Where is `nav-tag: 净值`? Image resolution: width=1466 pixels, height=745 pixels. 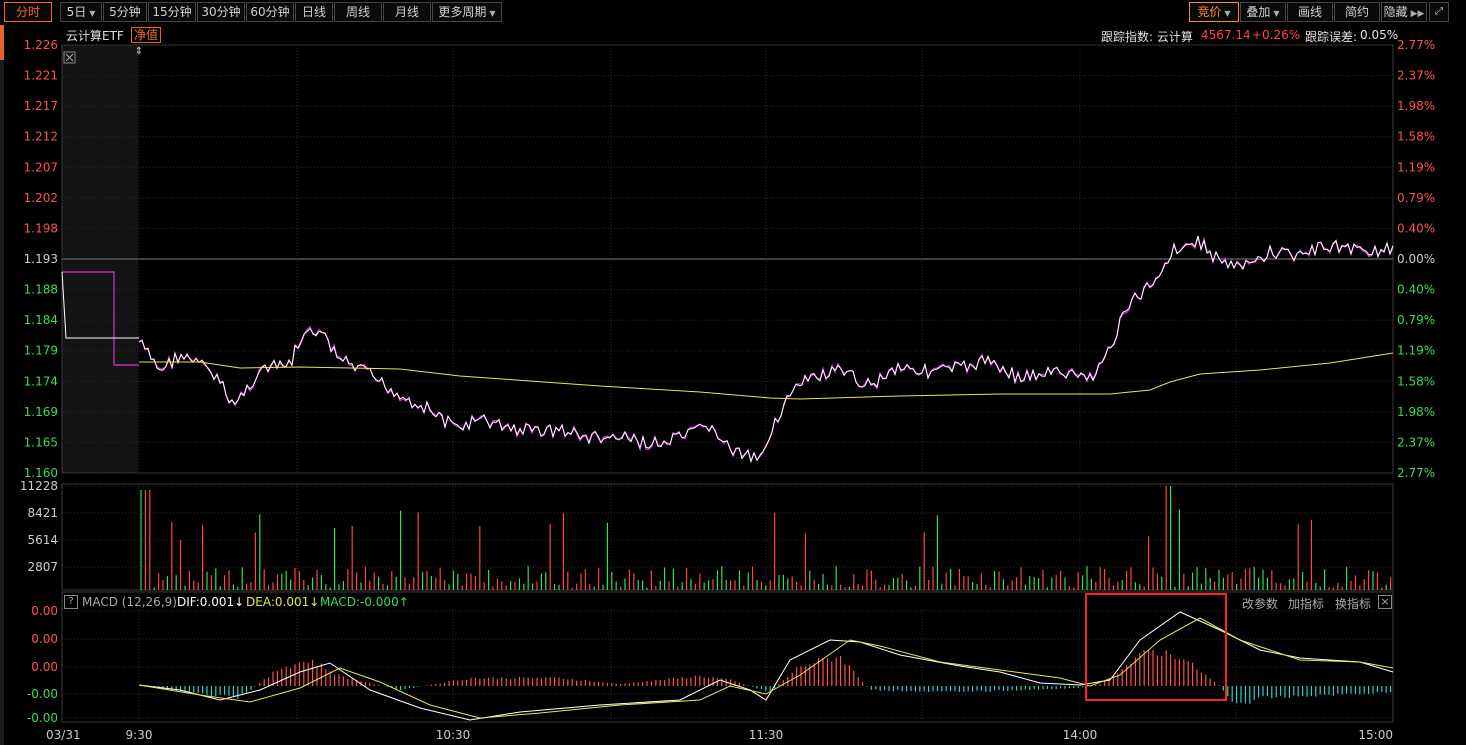 nav-tag: 净值 is located at coordinates (146, 35).